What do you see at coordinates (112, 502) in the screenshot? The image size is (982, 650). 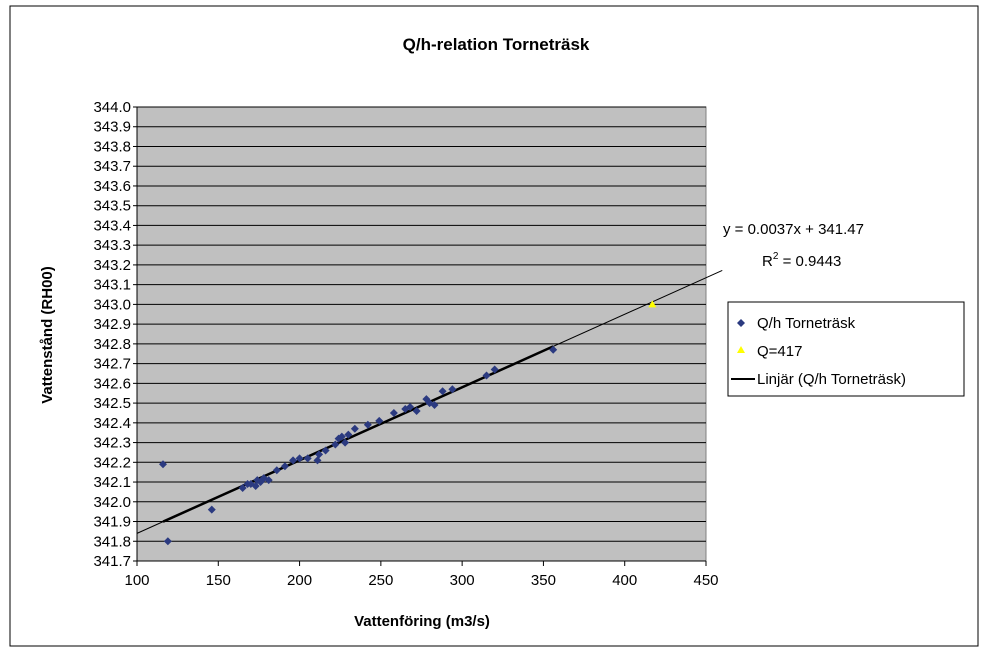 I see `y-tick-label: 342.0` at bounding box center [112, 502].